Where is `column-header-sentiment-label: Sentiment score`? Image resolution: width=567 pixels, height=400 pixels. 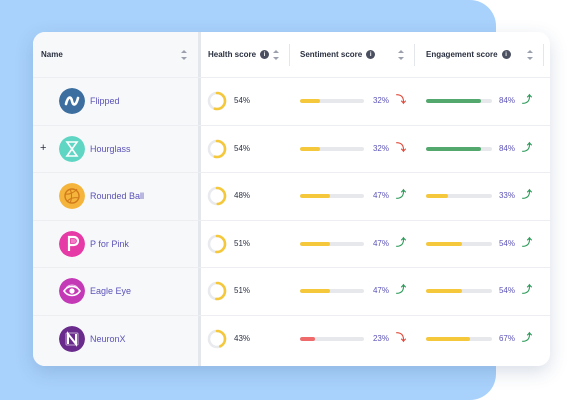
column-header-sentiment-label: Sentiment score is located at coordinates (331, 54).